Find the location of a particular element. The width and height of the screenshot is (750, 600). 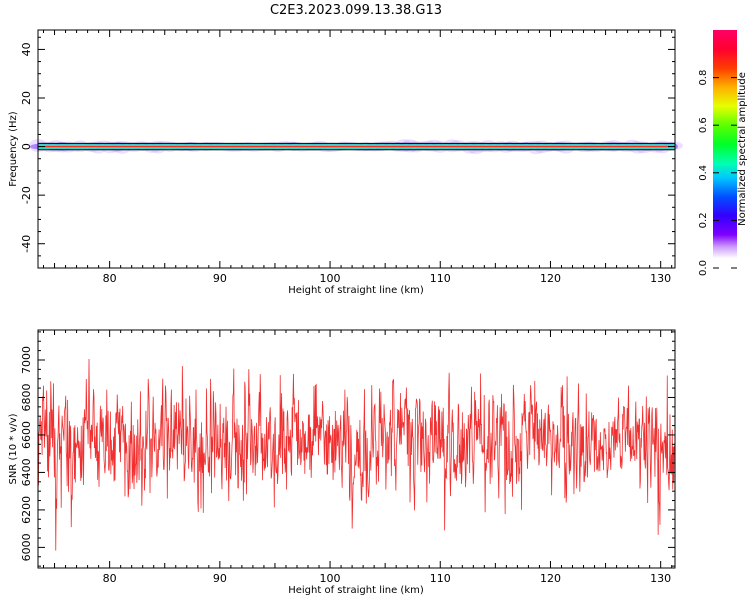

colorbar-ticks: 0.0 0.2 0.4 0.6 0.8 is located at coordinates (717, 173).